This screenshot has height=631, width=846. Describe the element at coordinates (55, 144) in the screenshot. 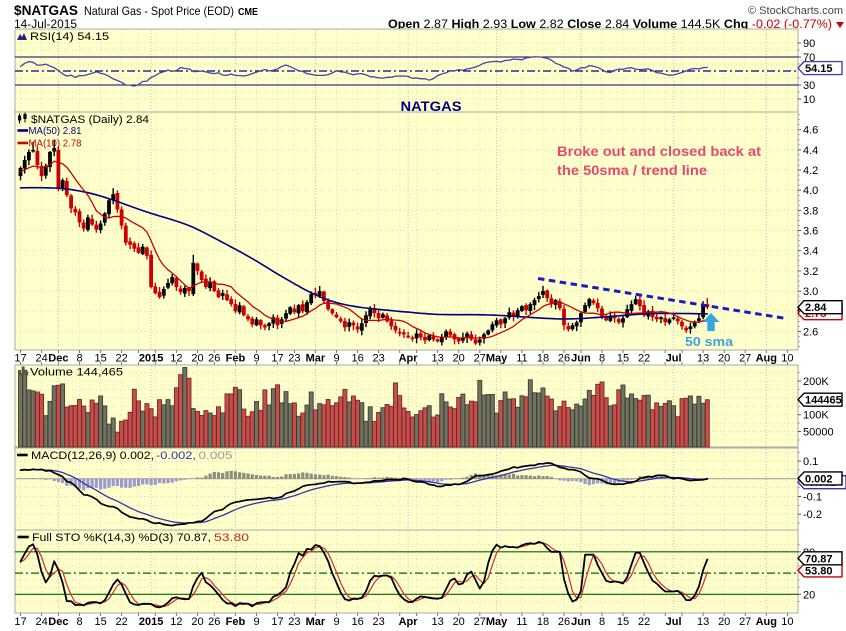

I see `svg-text: MA(10) 2.78` at that location.